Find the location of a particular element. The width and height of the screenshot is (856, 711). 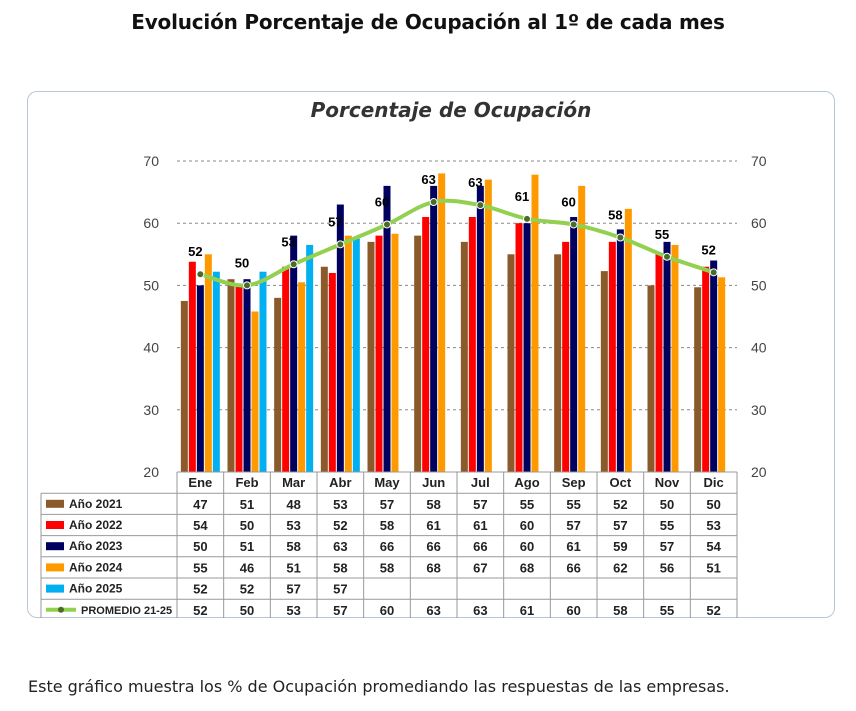

y-tick-label-right: 40 is located at coordinates (759, 348).